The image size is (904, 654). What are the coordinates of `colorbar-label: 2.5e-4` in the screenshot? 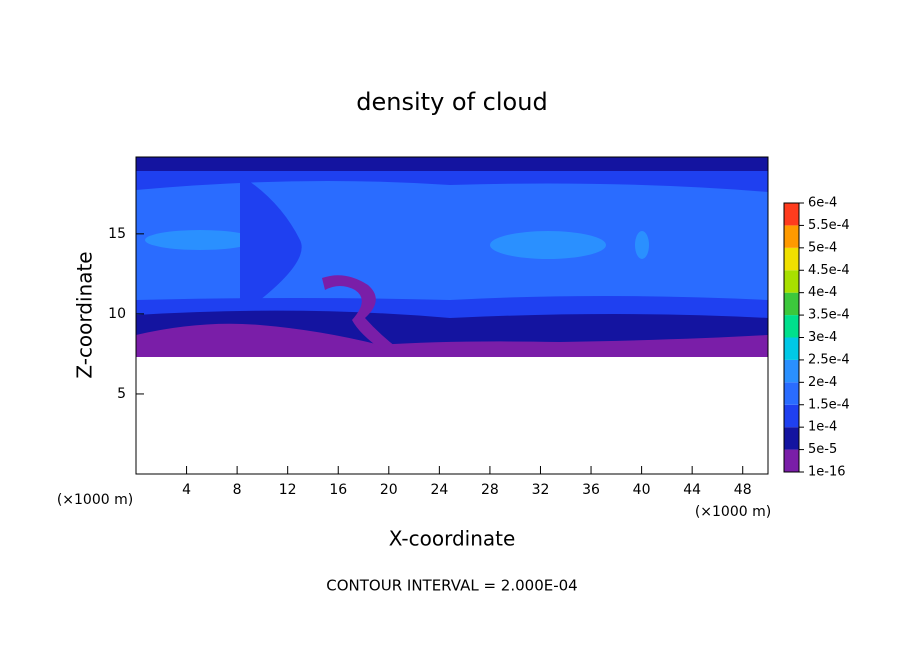 It's located at (829, 359).